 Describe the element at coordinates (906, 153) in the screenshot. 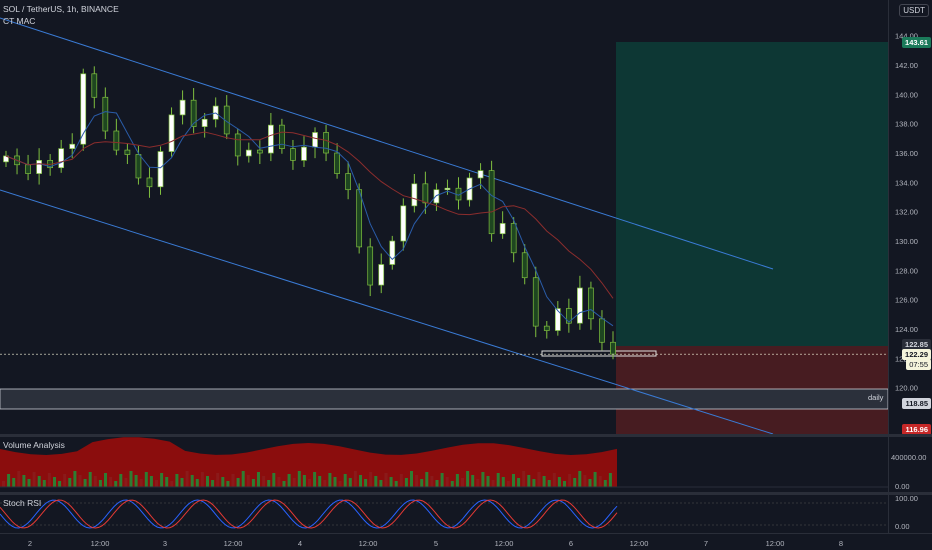

I see `price-tick: 136.00` at that location.